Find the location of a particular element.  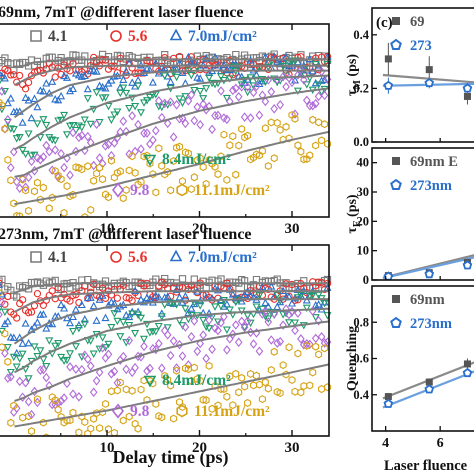

x-axis-label: Laser fluence is located at coordinates (426, 466).